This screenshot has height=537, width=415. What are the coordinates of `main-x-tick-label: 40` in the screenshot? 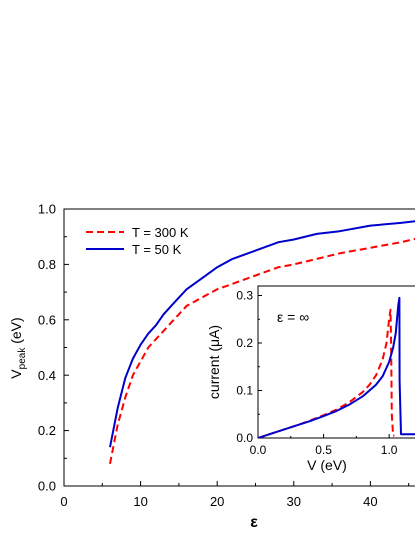 It's located at (370, 501).